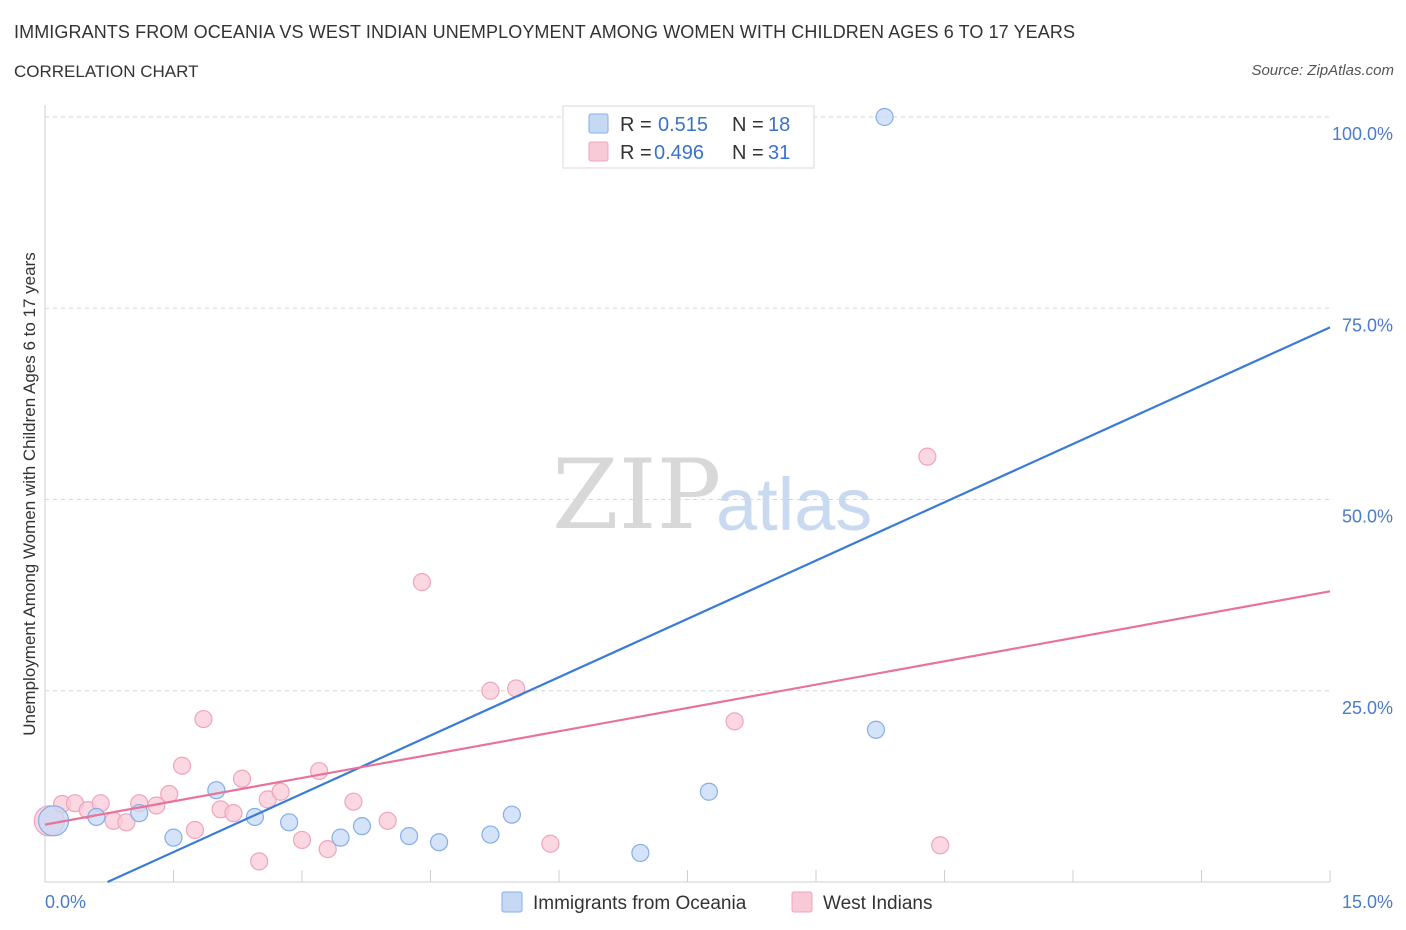 This screenshot has height=930, width=1406. I want to click on watermark-atlas: atlas, so click(794, 504).